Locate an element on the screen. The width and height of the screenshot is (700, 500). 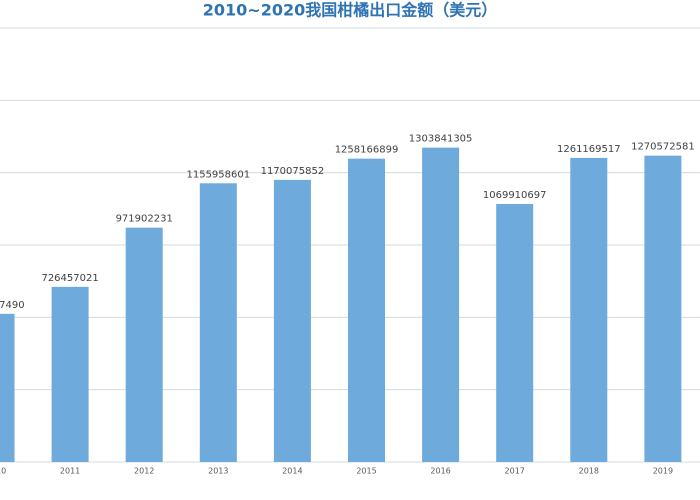
x-tick-label: 2015 is located at coordinates (366, 471).